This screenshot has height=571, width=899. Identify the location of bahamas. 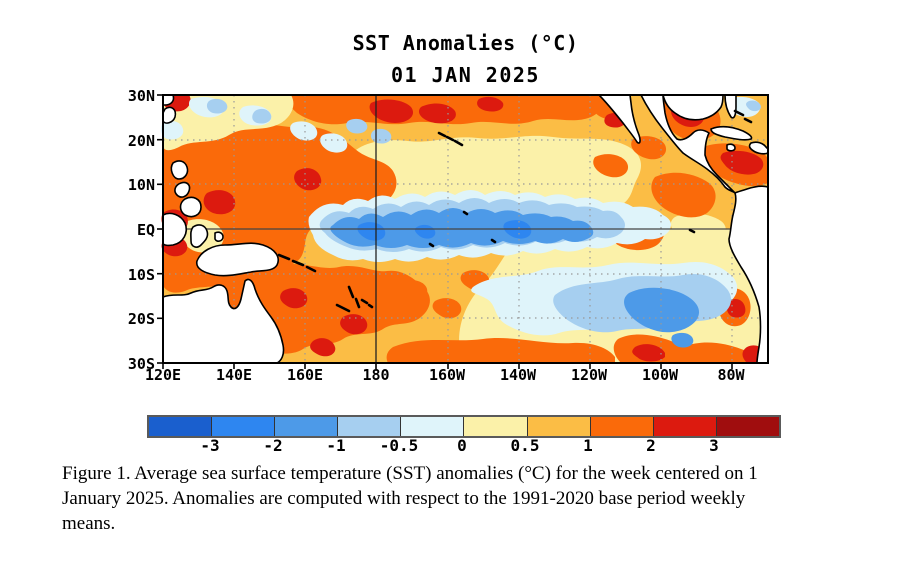
(743, 116).